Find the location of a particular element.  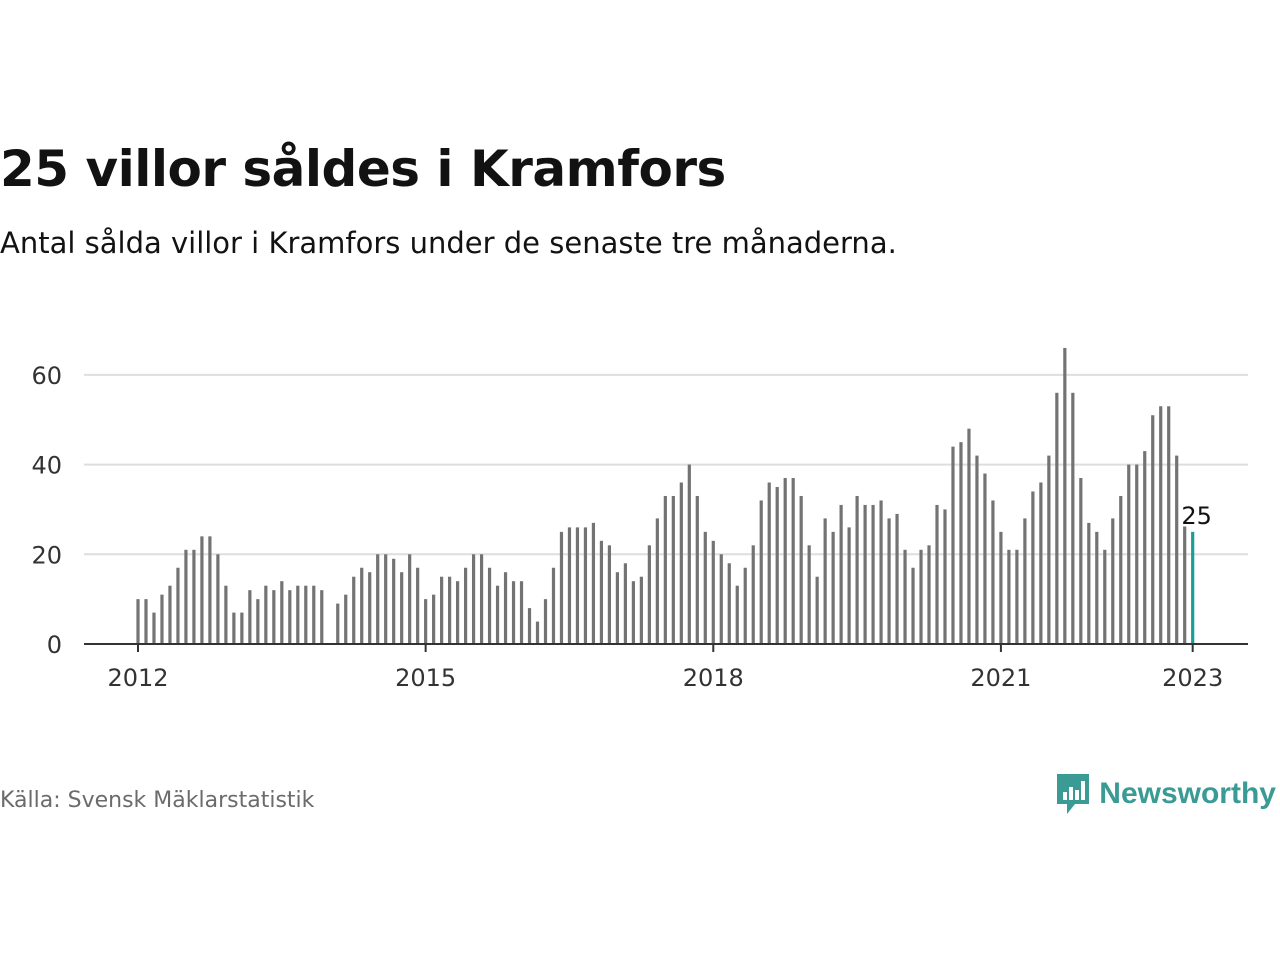

x-tick-label: 2018 is located at coordinates (713, 678).